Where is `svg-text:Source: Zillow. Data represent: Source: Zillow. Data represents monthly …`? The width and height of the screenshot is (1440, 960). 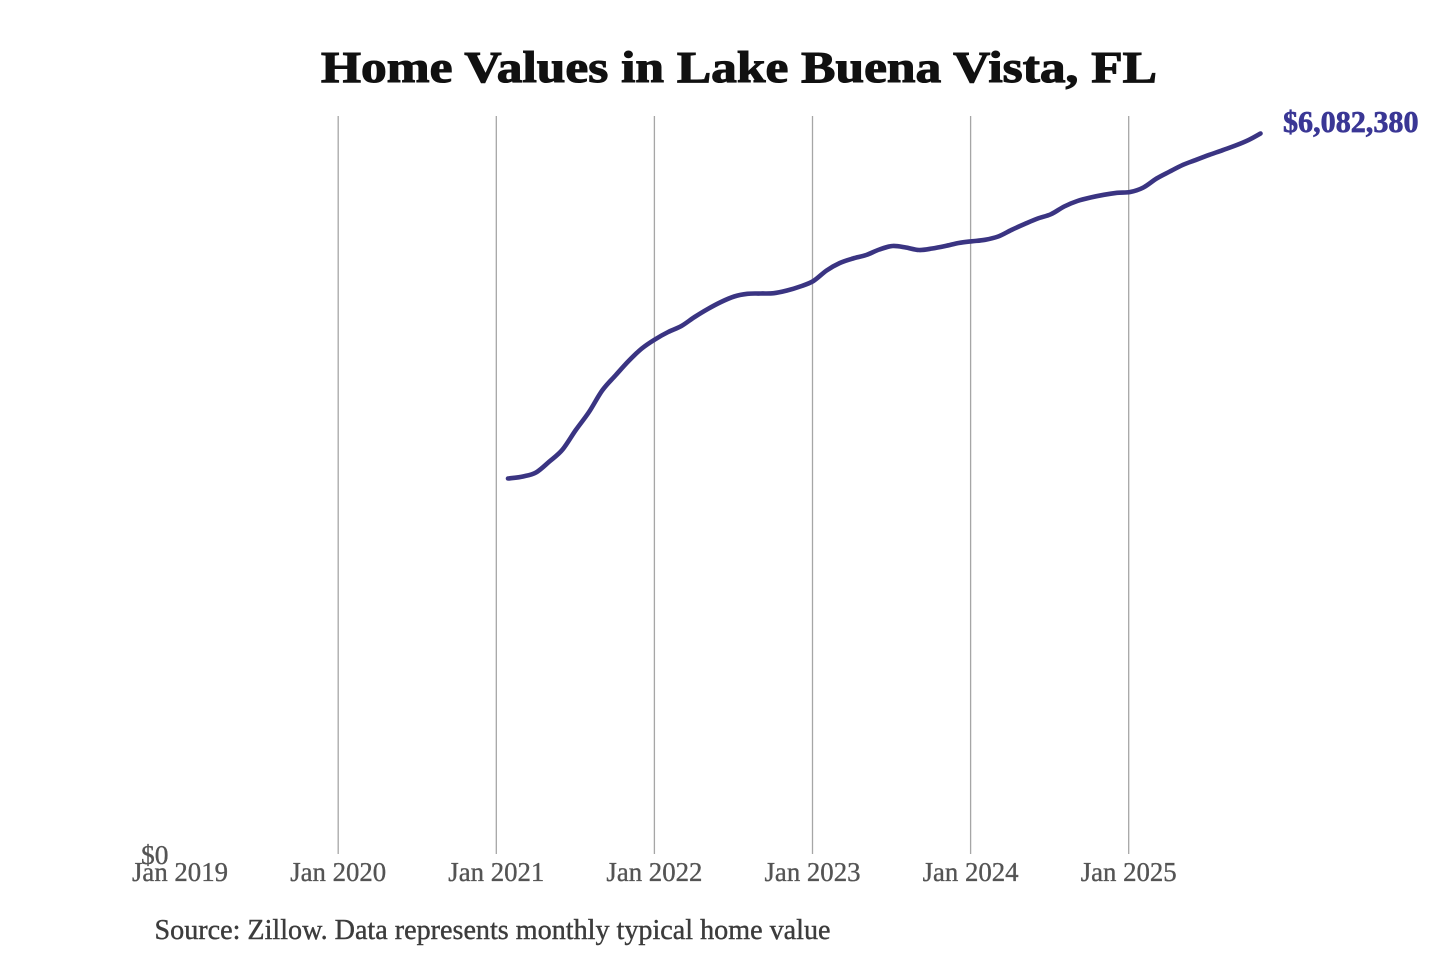
svg-text:Source: Zillow. Data represent: Source: Zillow. Data represents monthly … is located at coordinates (493, 930).